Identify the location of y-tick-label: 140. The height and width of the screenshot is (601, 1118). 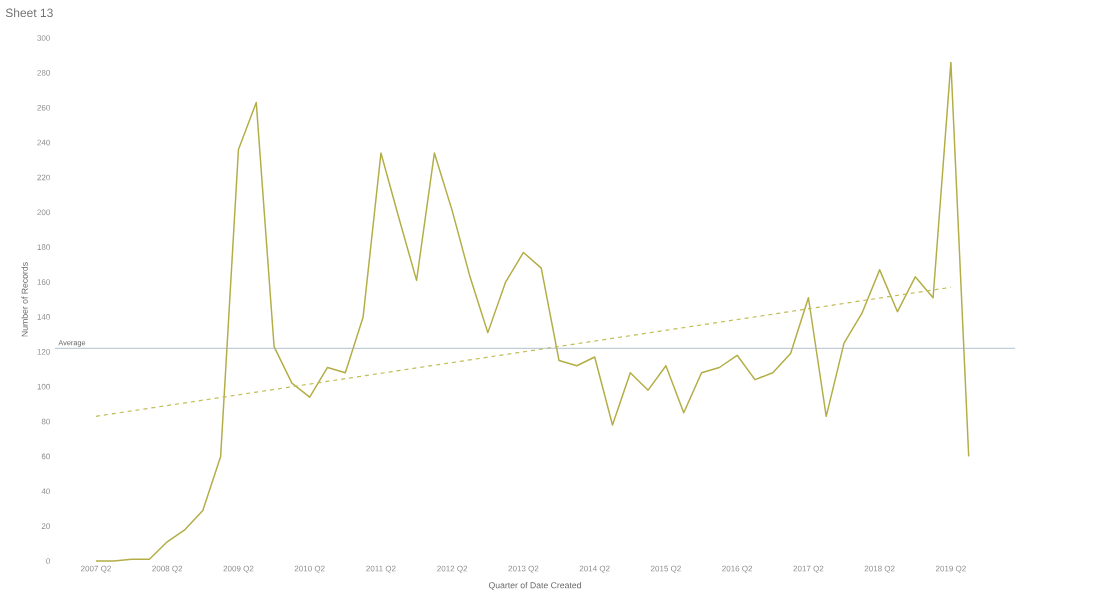
(43, 317).